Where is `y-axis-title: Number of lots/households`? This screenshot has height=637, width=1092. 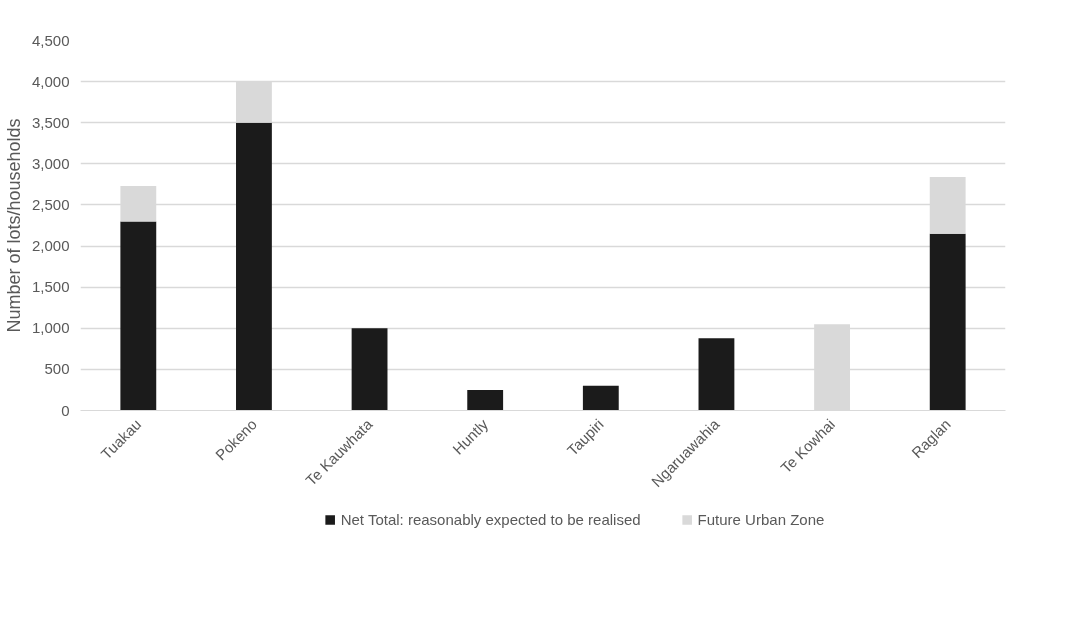 y-axis-title: Number of lots/households is located at coordinates (13, 225).